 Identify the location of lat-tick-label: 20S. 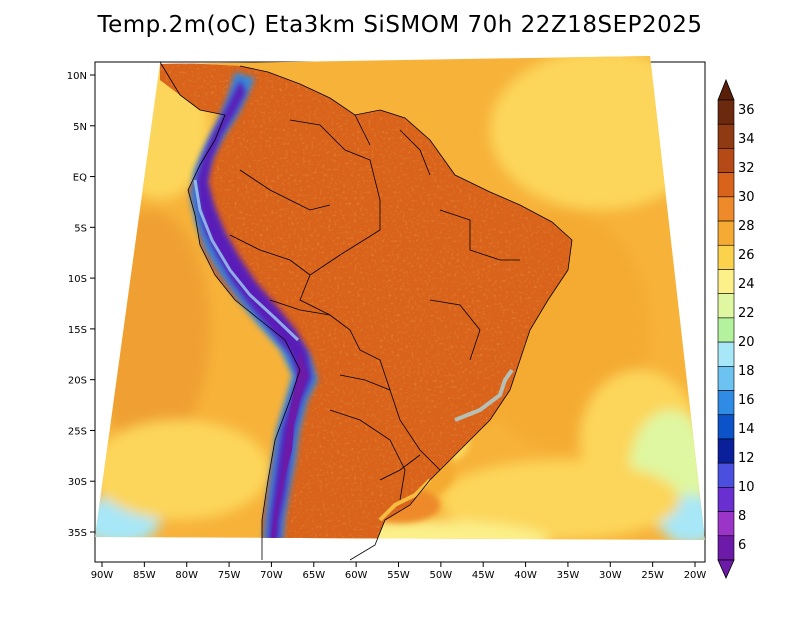
(77, 381).